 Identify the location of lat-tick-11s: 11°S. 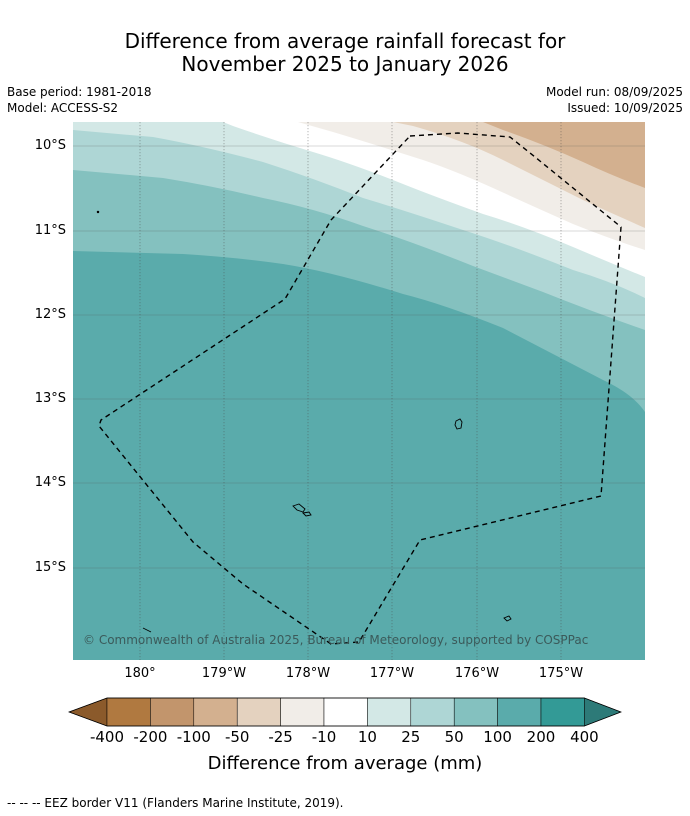
(50, 230).